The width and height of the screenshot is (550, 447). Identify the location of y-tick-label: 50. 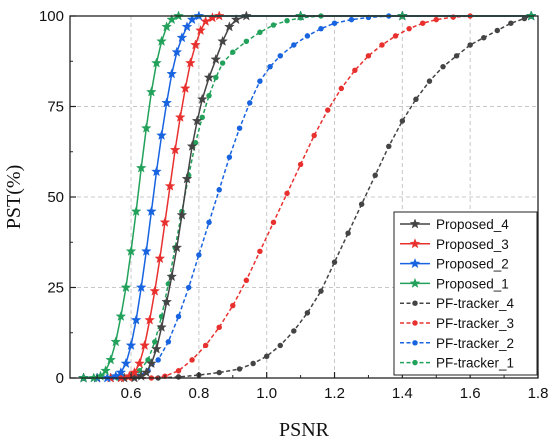
(55, 197).